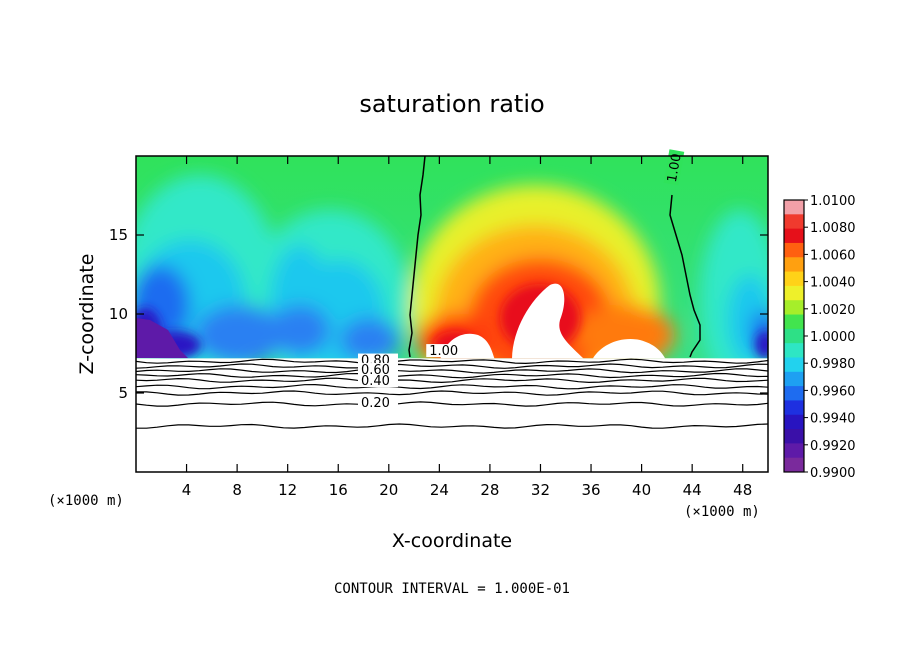 Image resolution: width=904 pixels, height=654 pixels. Describe the element at coordinates (338, 490) in the screenshot. I see `x-tick-label: 16` at that location.